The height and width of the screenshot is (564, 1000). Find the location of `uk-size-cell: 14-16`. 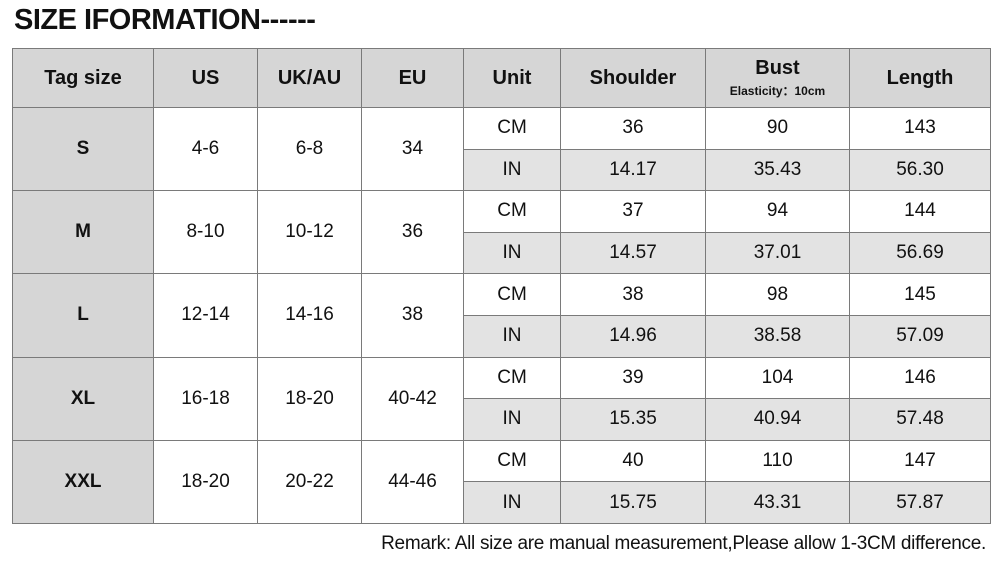

uk-size-cell: 14-16 is located at coordinates (309, 315).